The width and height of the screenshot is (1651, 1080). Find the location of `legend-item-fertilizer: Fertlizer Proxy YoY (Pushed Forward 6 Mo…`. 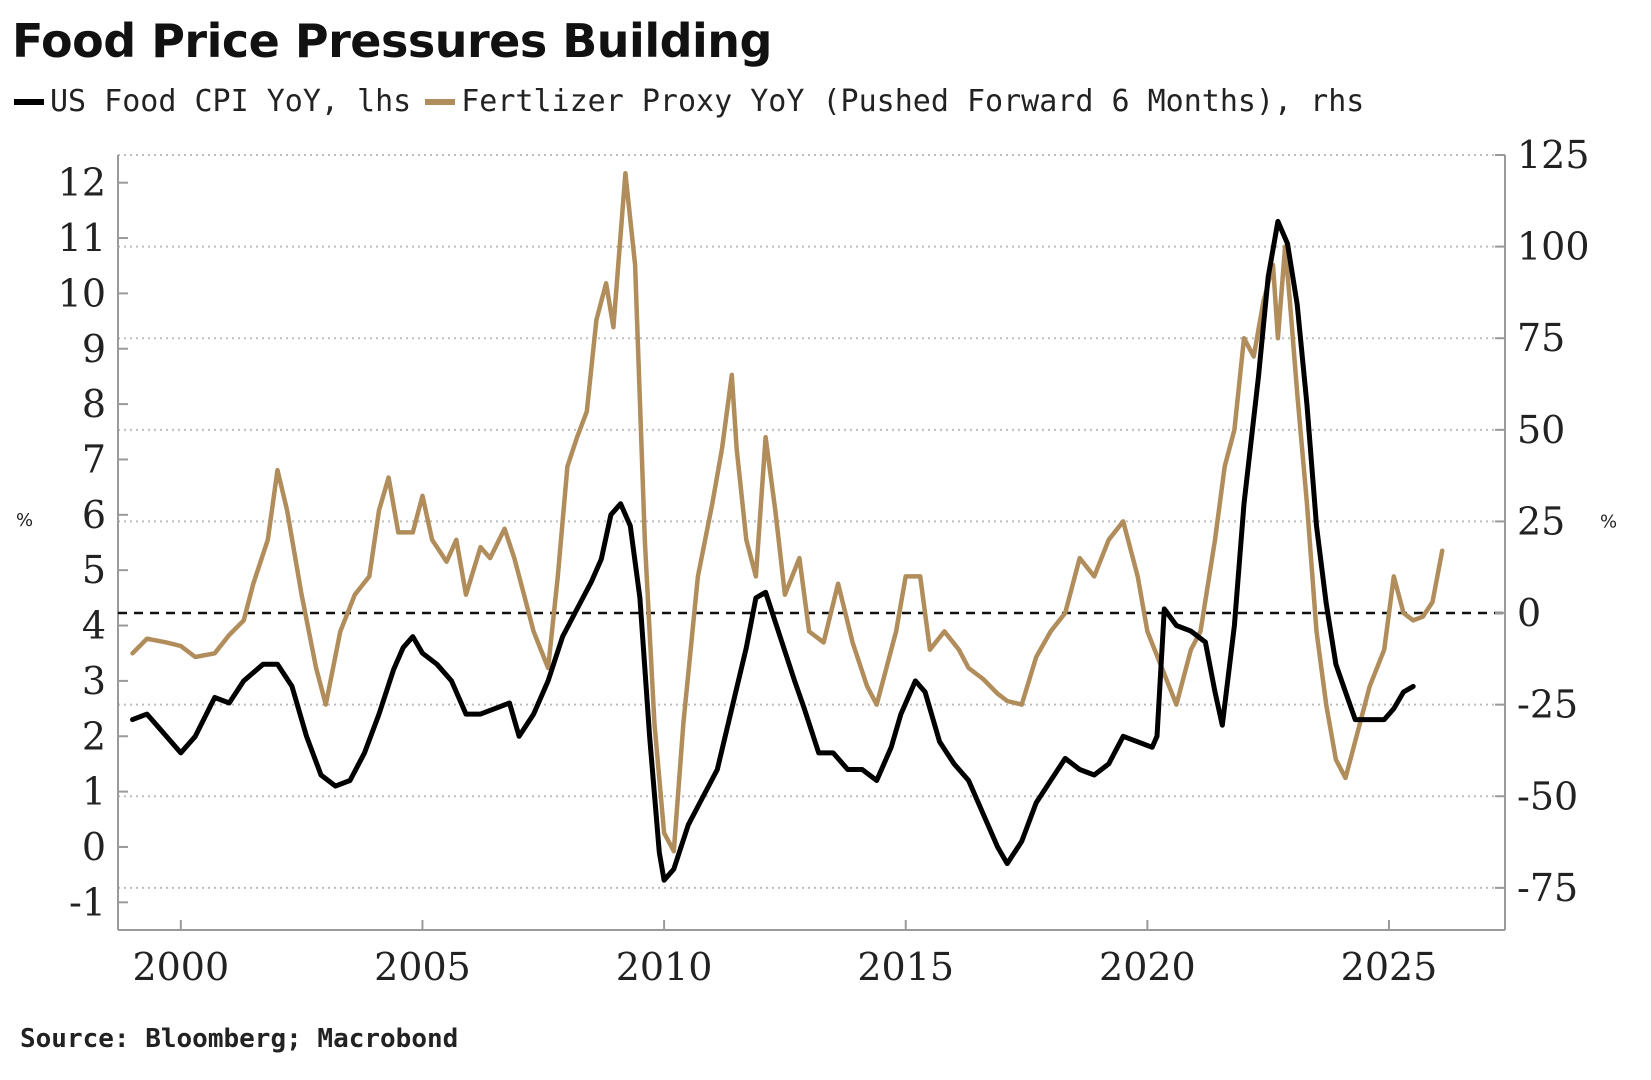

legend-item-fertilizer: Fertlizer Proxy YoY (Pushed Forward 6 Mo… is located at coordinates (894, 101).